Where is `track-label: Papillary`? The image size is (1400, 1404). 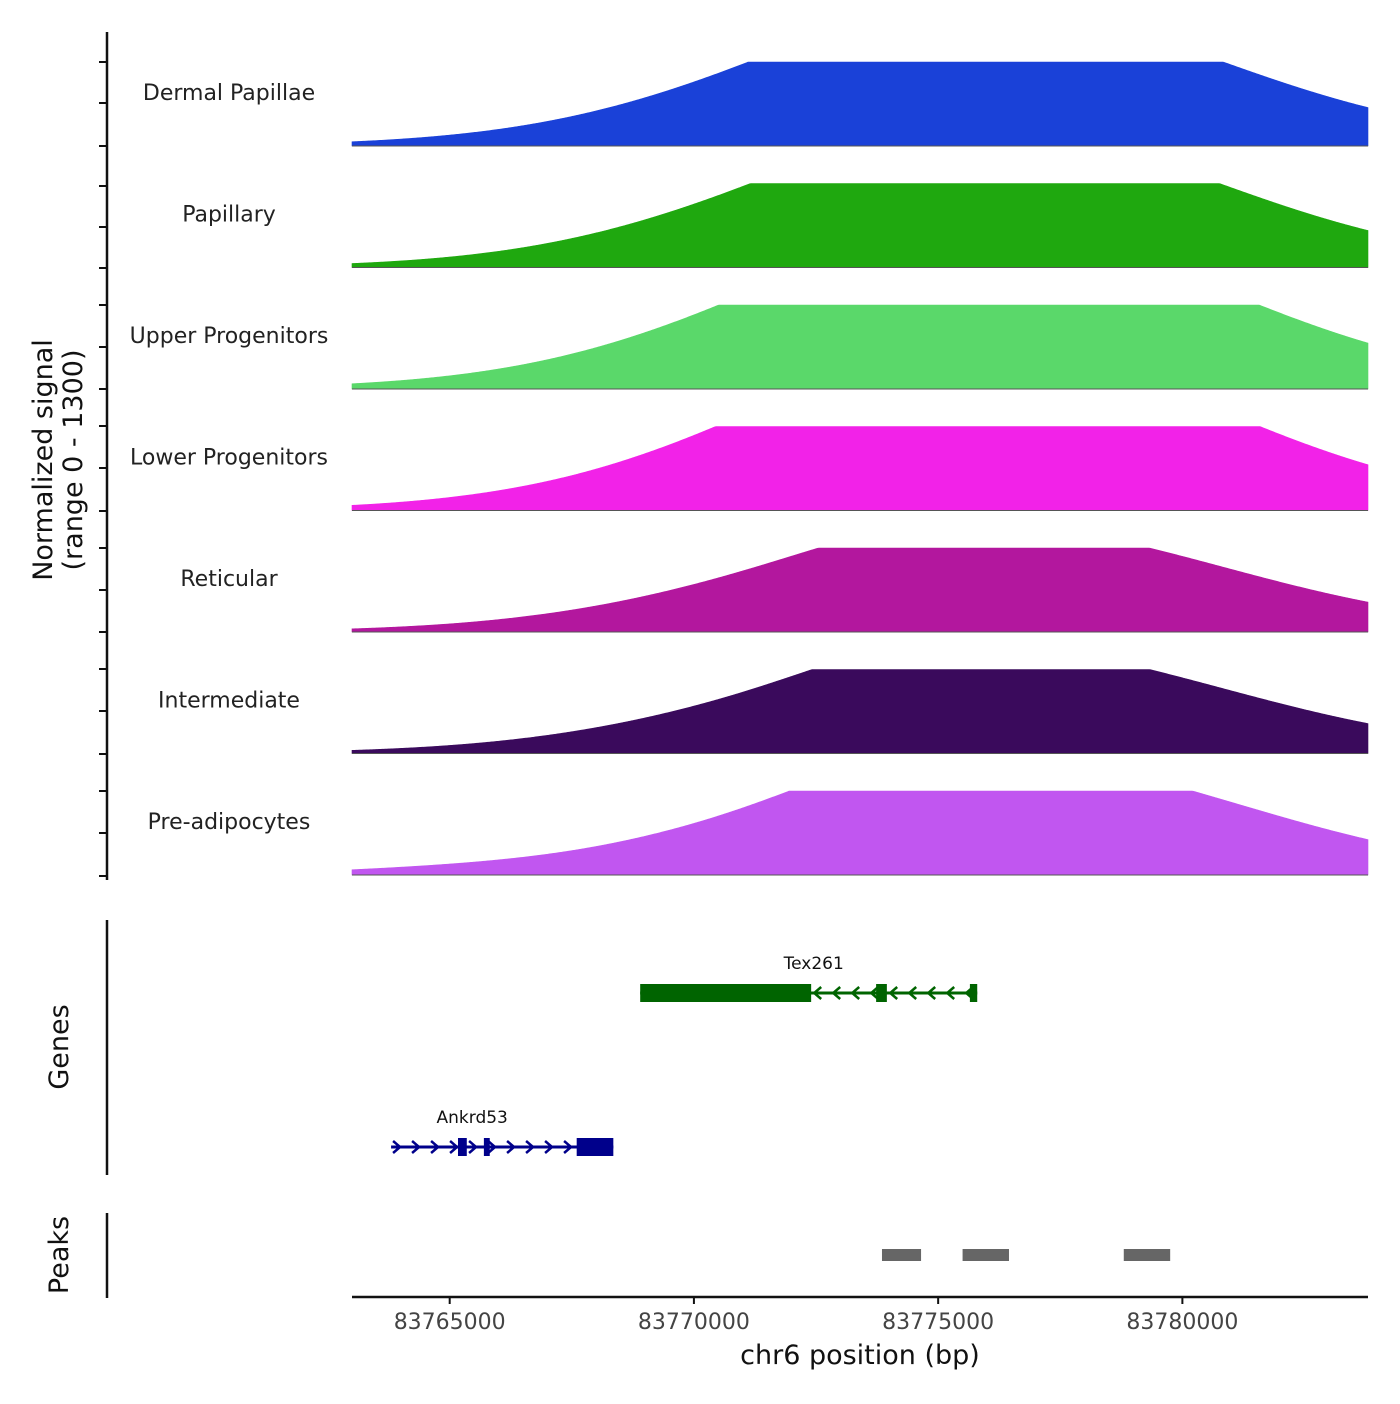 track-label: Papillary is located at coordinates (229, 215).